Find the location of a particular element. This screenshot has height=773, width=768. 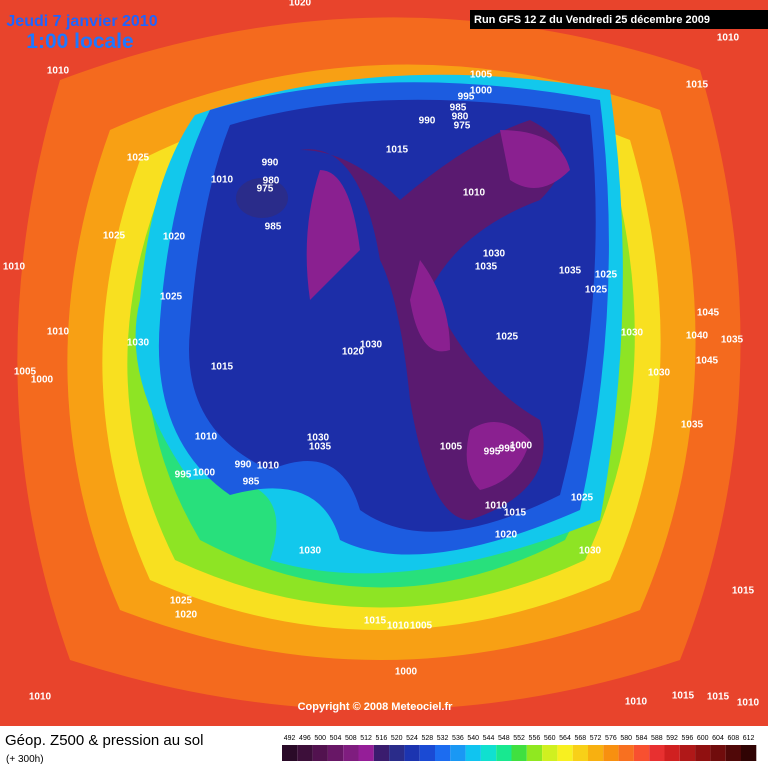

scale-label: 568 is located at coordinates (580, 738).